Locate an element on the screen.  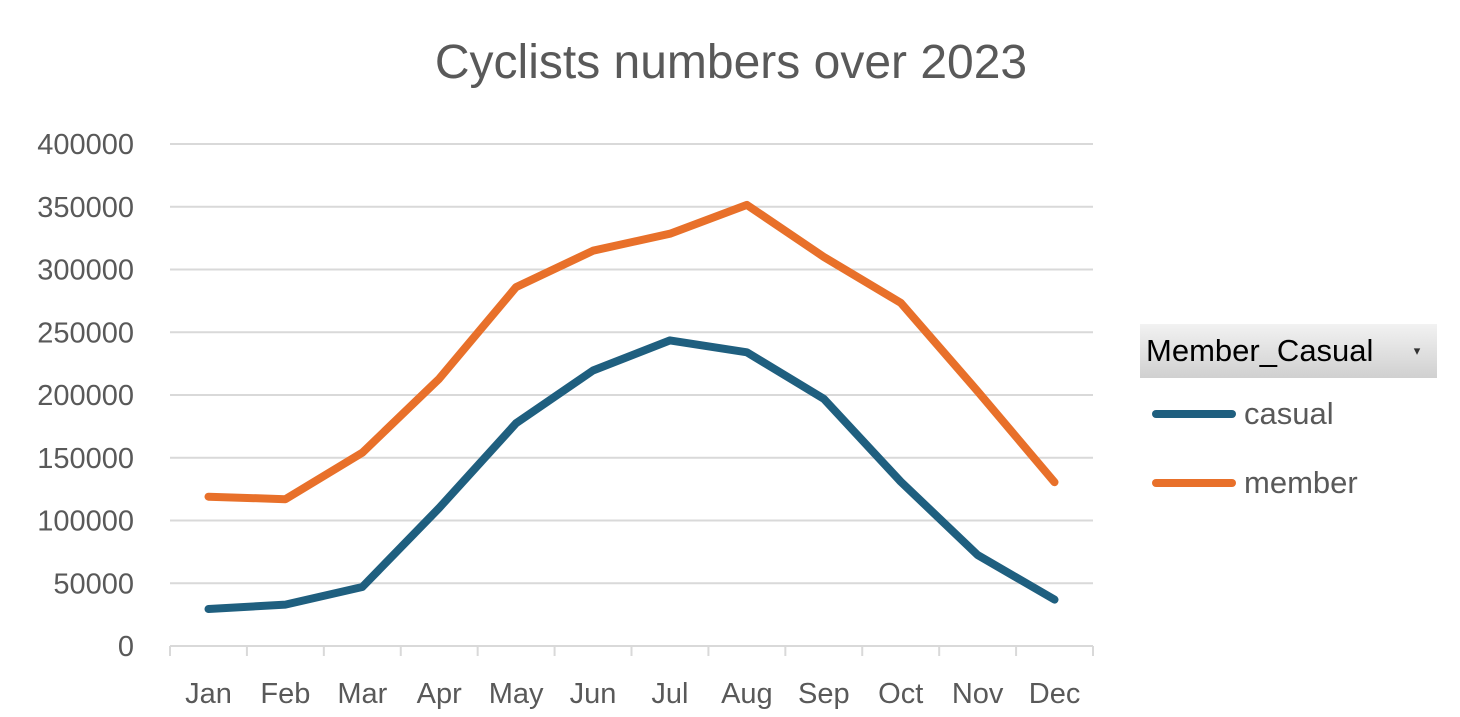
y-tick-label: 100000 is located at coordinates (85, 522).